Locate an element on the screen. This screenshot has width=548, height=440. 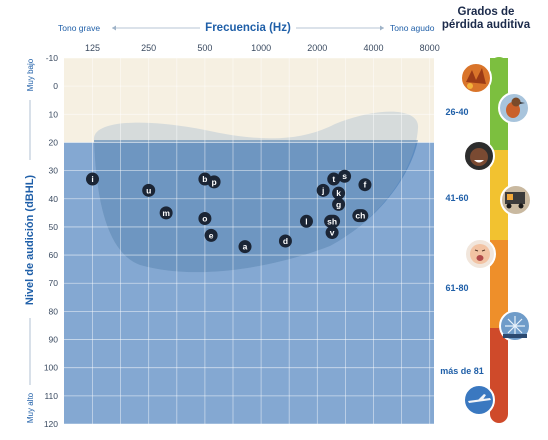
phoneme-point-s: s is located at coordinates (345, 176).